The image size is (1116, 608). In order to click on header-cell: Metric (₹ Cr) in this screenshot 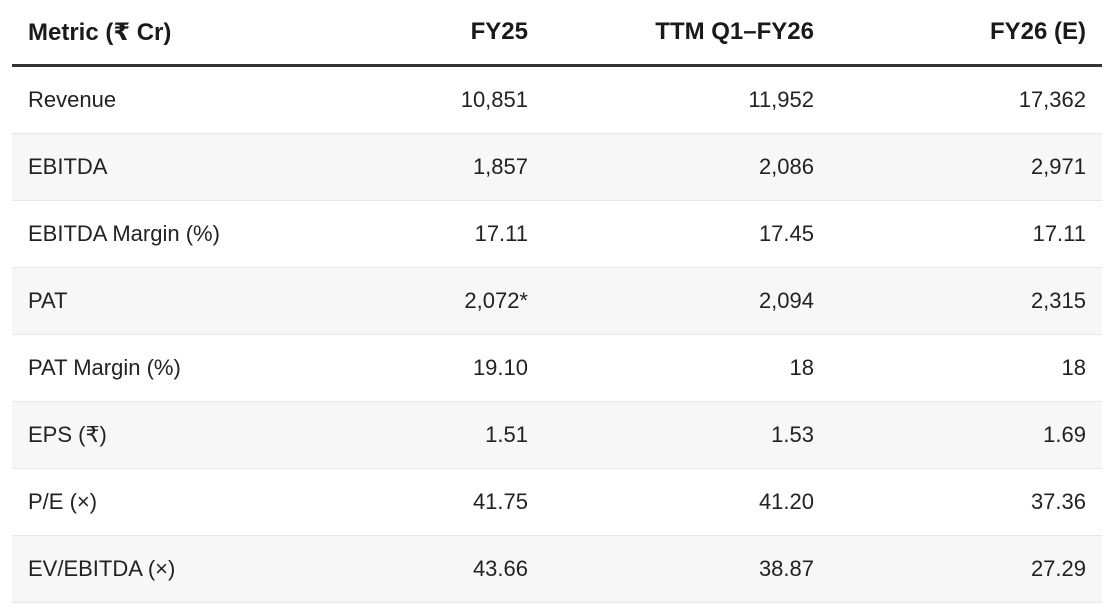, I will do `click(171, 33)`.